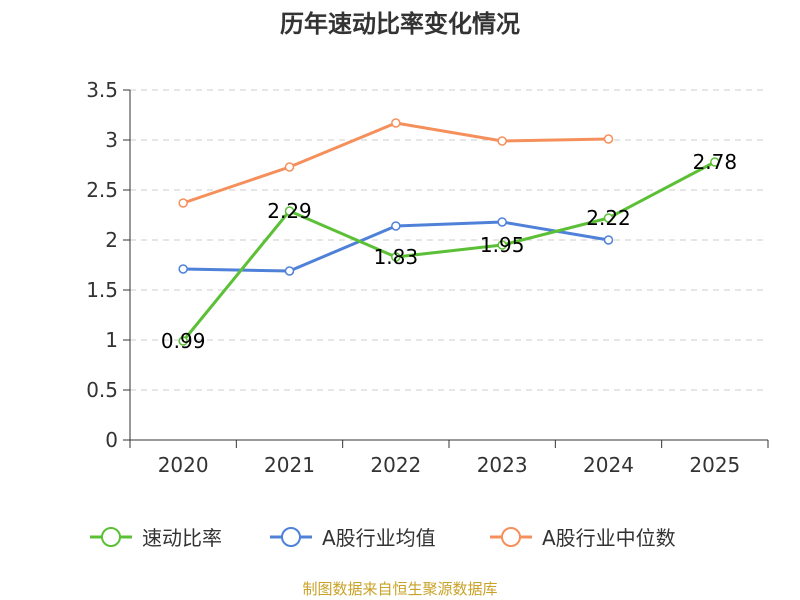 The height and width of the screenshot is (600, 800). Describe the element at coordinates (111, 240) in the screenshot. I see `y-tick-label: 2` at that location.